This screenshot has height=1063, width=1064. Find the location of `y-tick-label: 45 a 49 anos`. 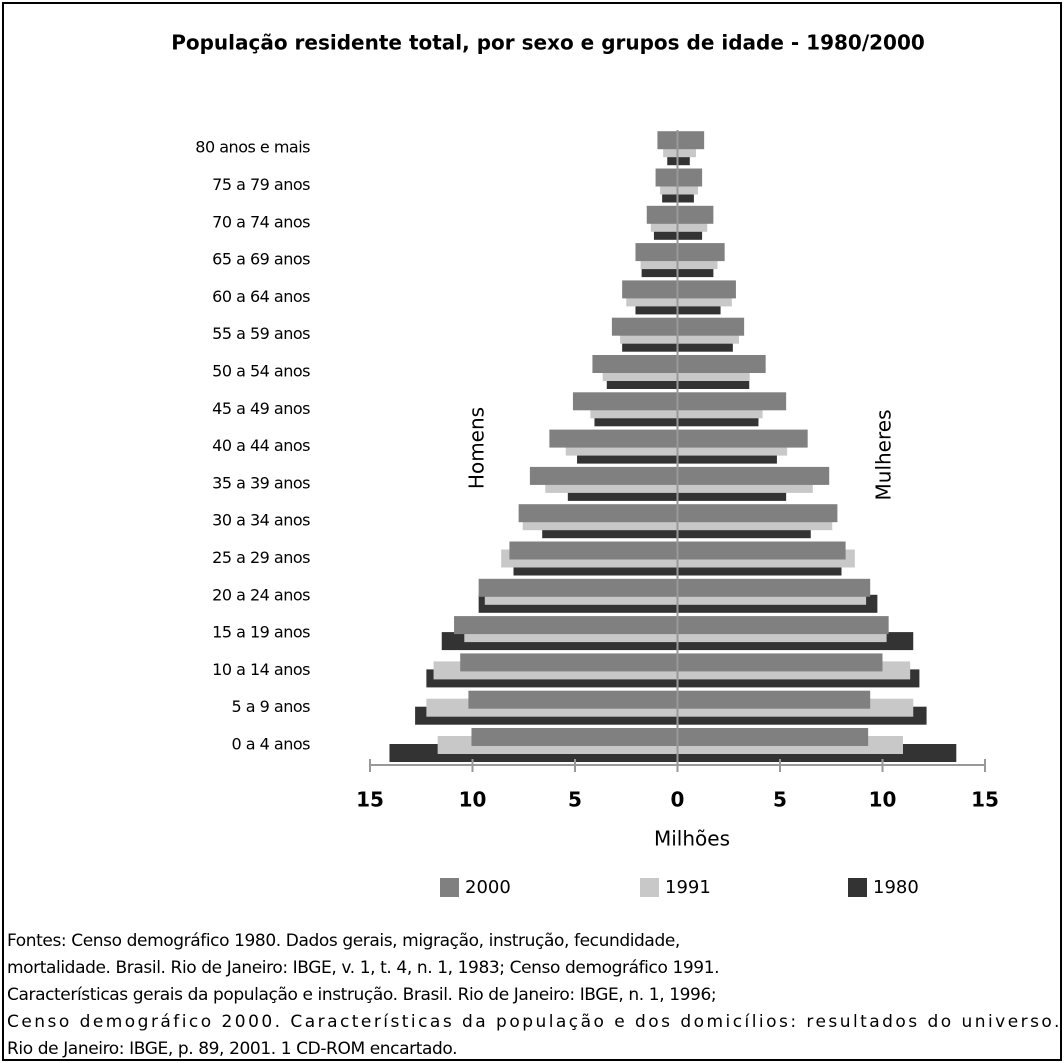

y-tick-label: 45 a 49 anos is located at coordinates (261, 408).